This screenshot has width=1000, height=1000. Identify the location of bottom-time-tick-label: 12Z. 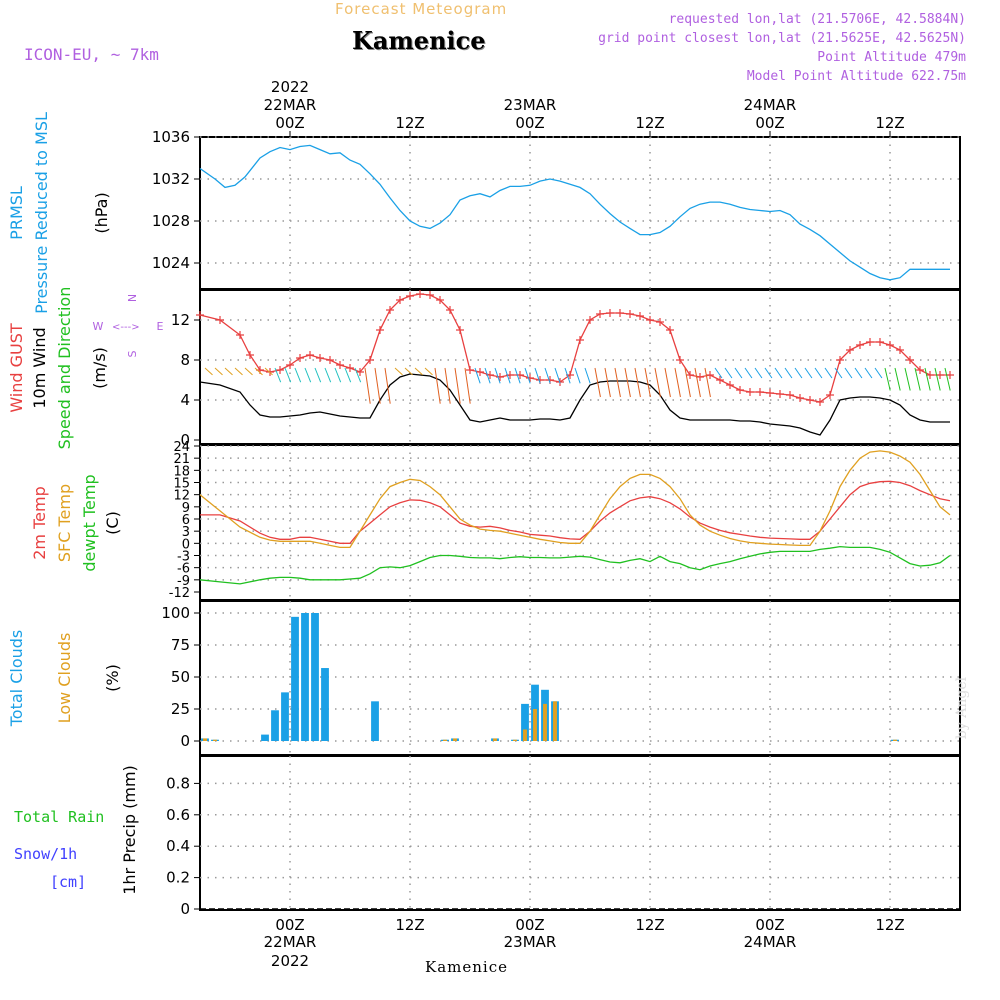
(409, 925).